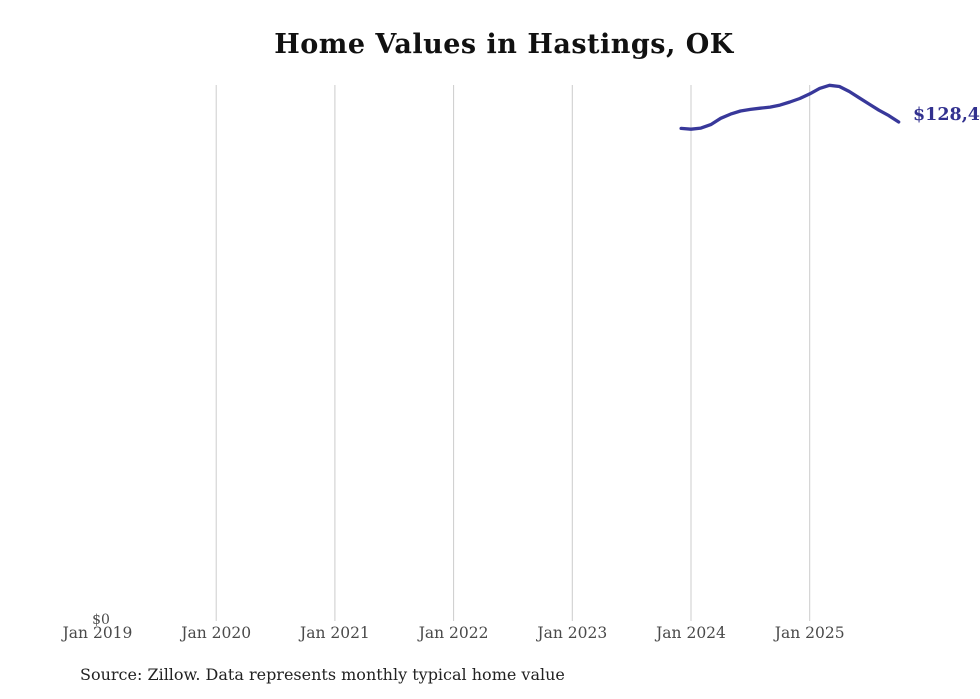 Image resolution: width=980 pixels, height=699 pixels. What do you see at coordinates (946, 115) in the screenshot?
I see `series-end-value-label: $128,460` at bounding box center [946, 115].